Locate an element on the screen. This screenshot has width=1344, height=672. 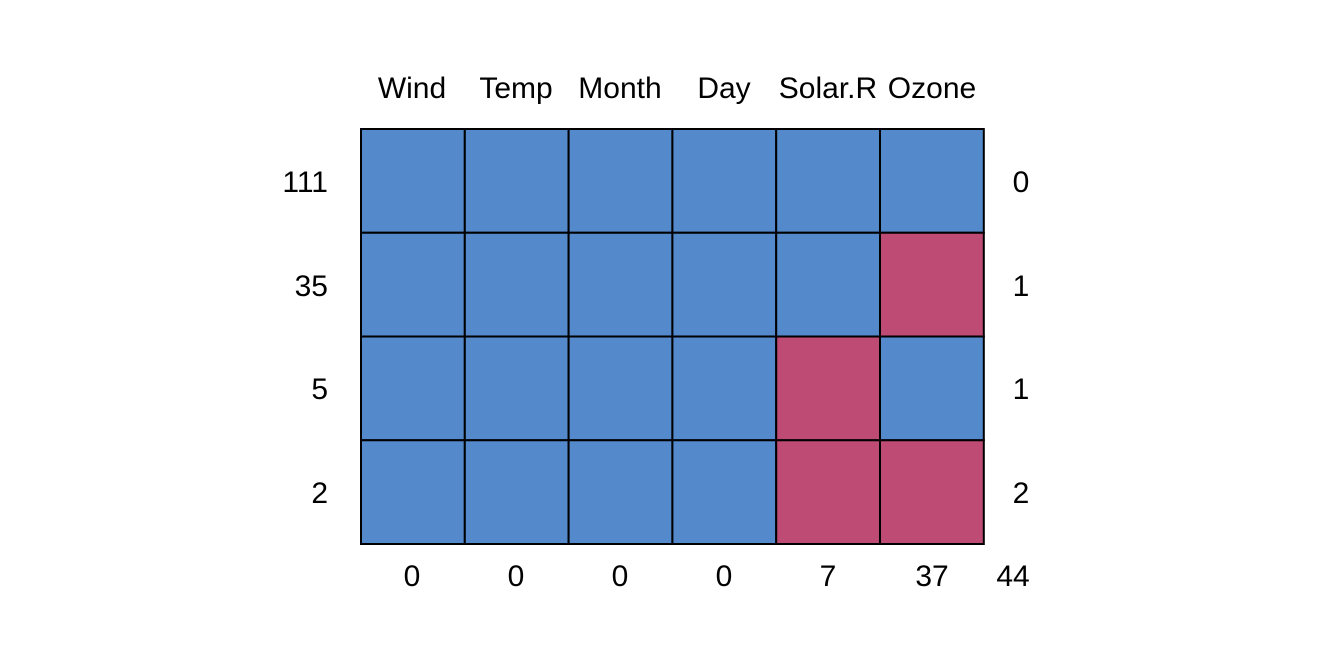
row-missing-label: 0 is located at coordinates (1021, 182).